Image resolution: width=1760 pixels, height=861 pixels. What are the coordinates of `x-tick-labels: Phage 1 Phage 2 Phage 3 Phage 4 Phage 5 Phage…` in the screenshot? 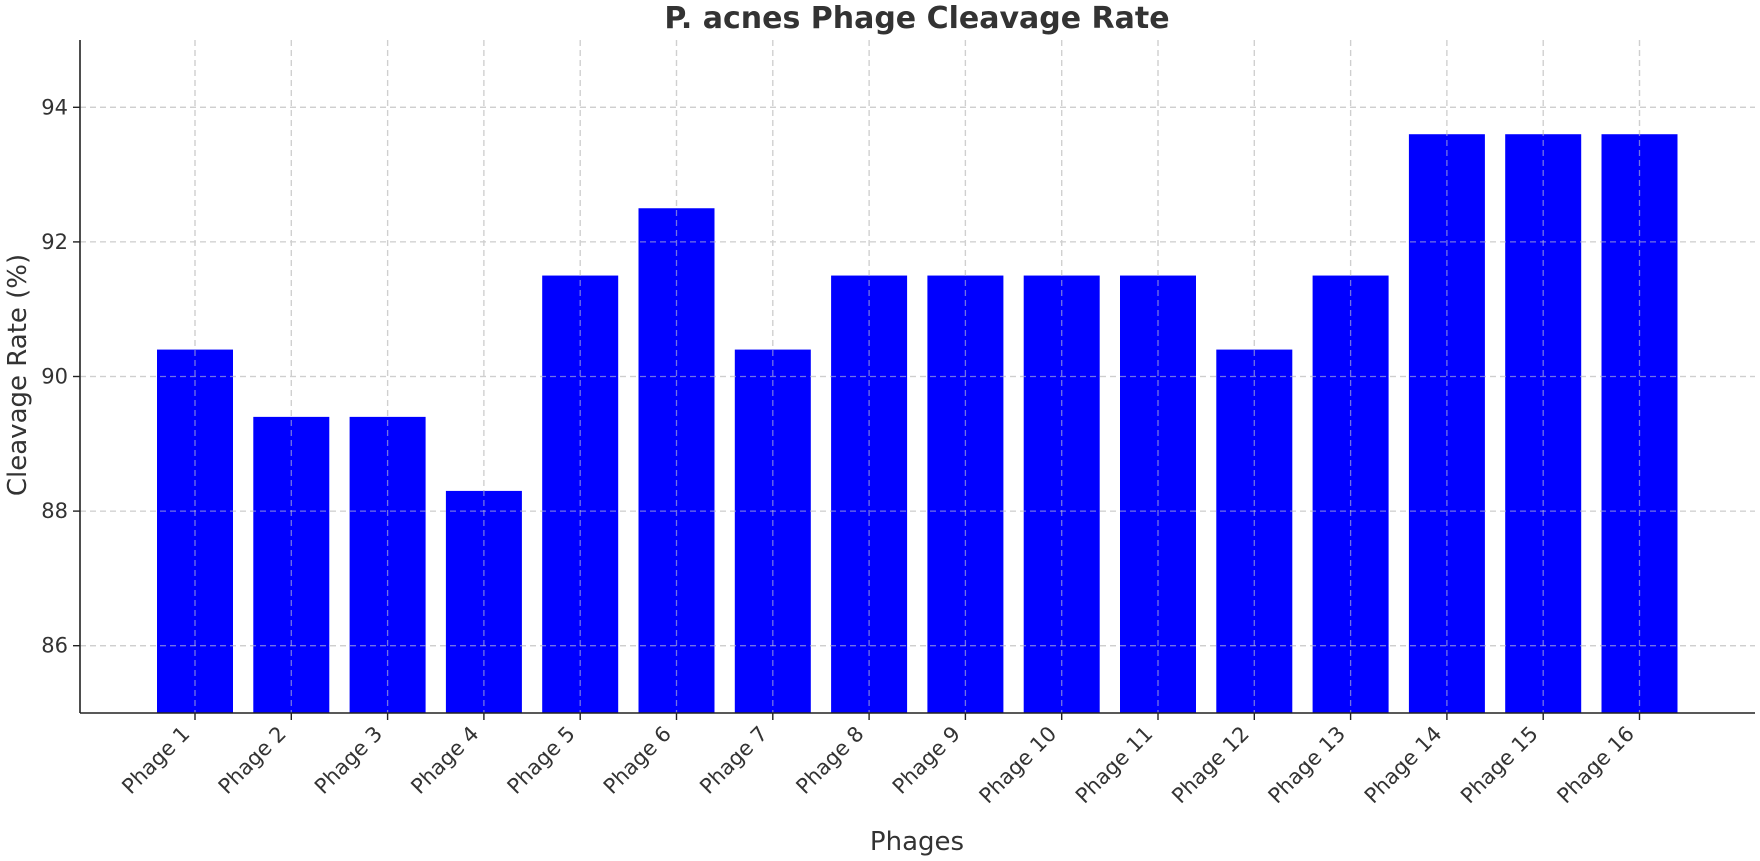 It's located at (879, 761).